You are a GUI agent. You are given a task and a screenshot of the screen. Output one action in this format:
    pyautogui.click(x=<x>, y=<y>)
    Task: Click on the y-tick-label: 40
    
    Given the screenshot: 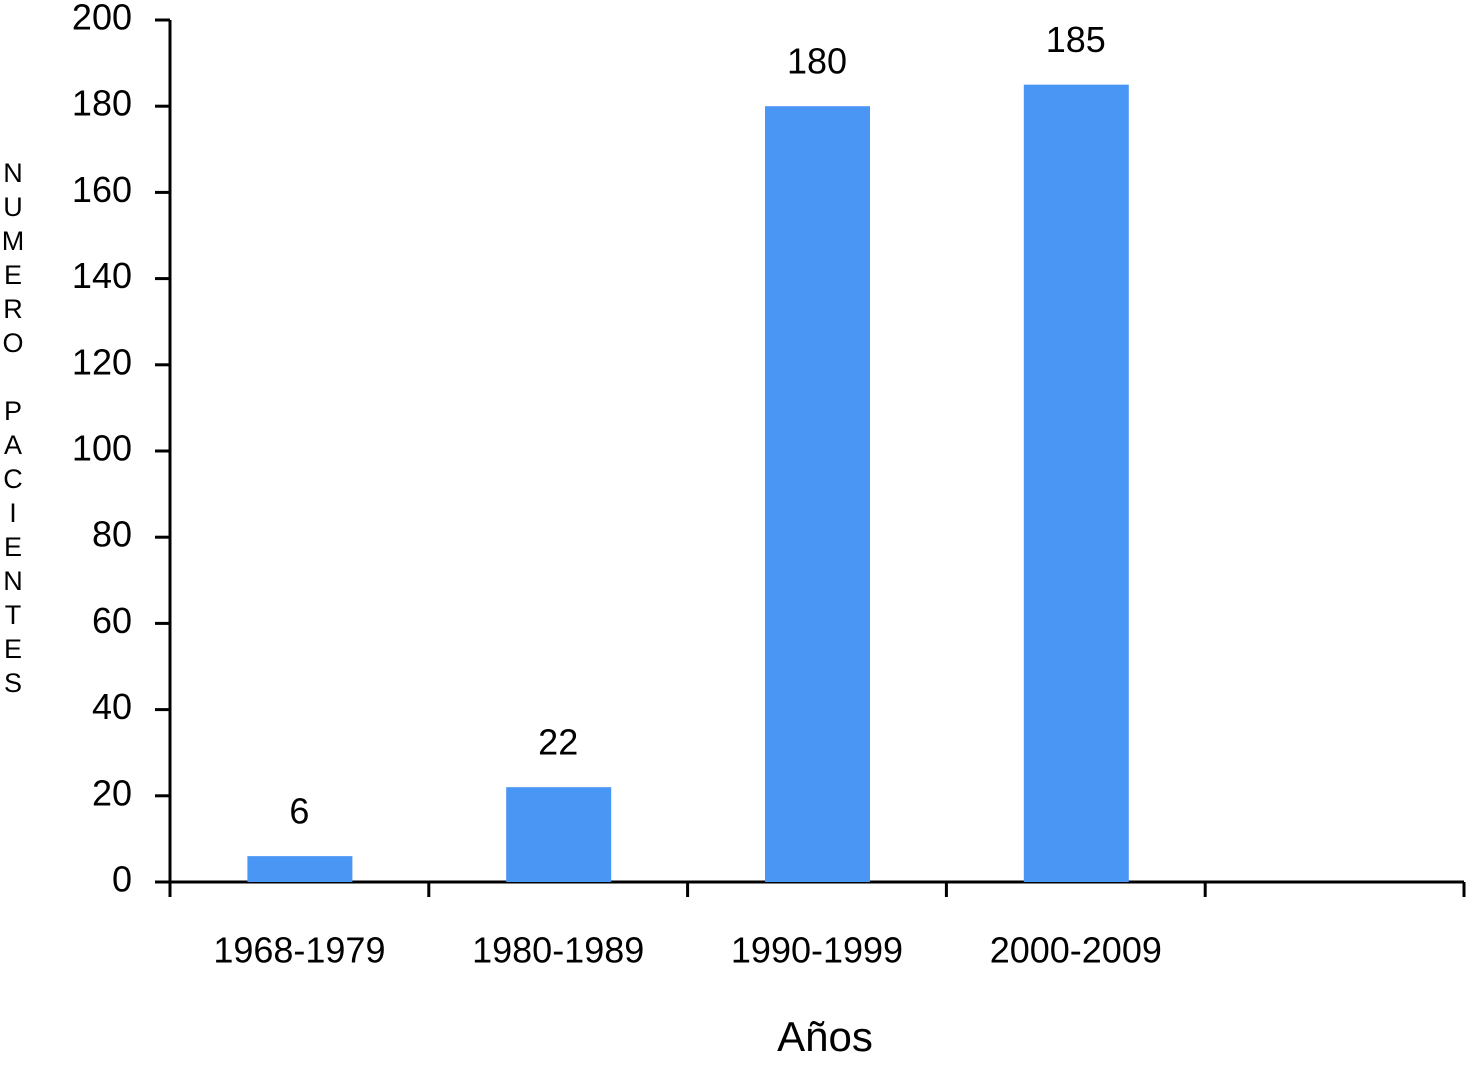 What is the action you would take?
    pyautogui.click(x=112, y=706)
    